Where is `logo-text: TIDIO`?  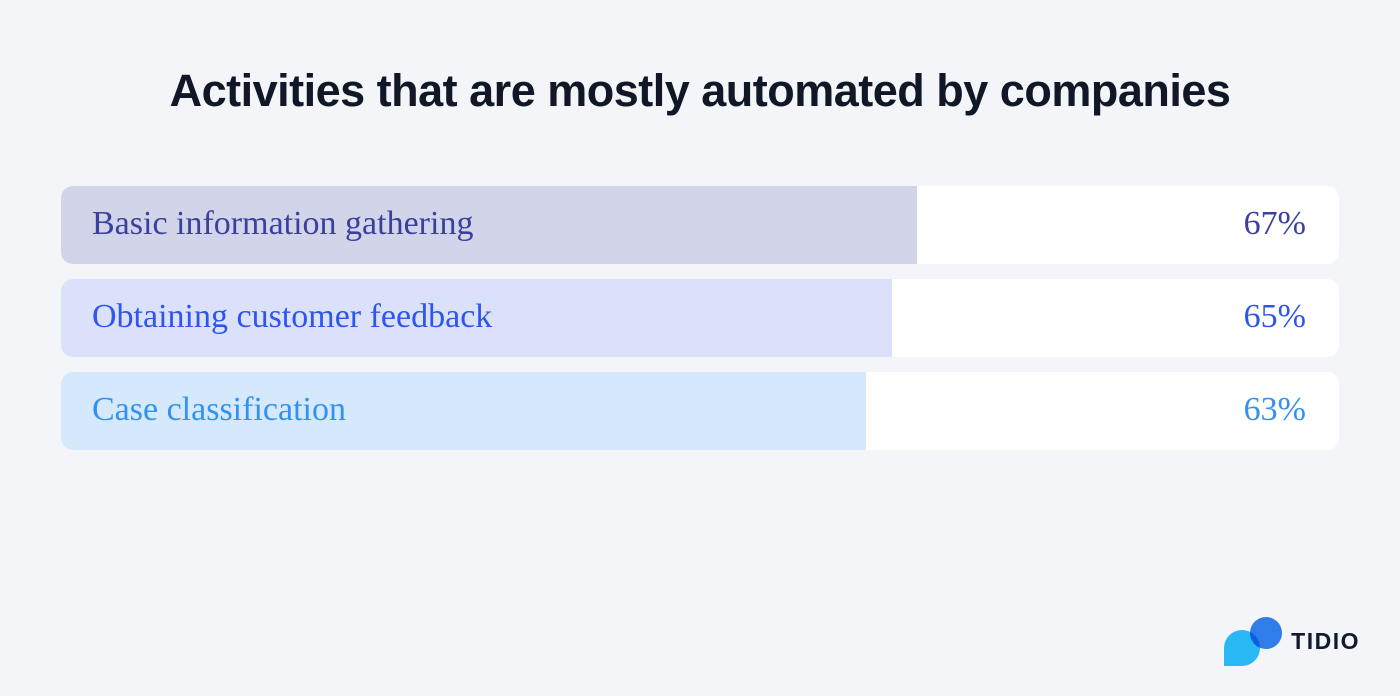 logo-text: TIDIO is located at coordinates (1325, 641).